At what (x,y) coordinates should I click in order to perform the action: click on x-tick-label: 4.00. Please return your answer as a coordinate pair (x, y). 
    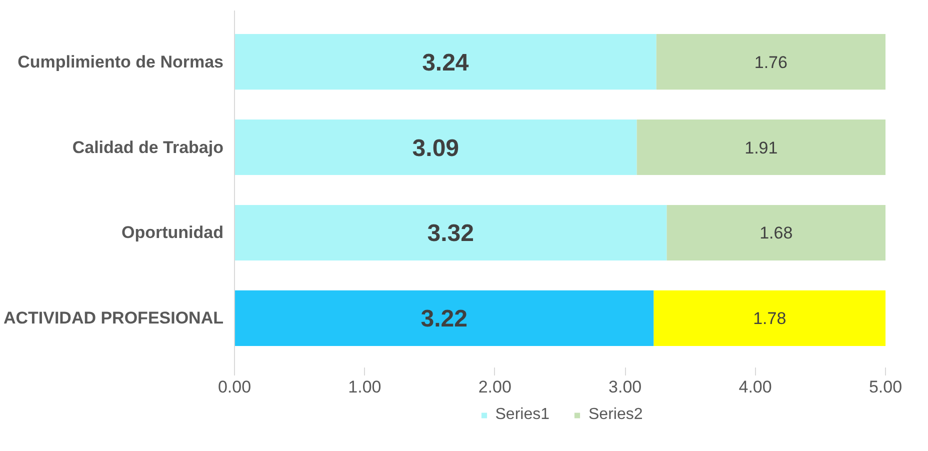
    Looking at the image, I should click on (755, 387).